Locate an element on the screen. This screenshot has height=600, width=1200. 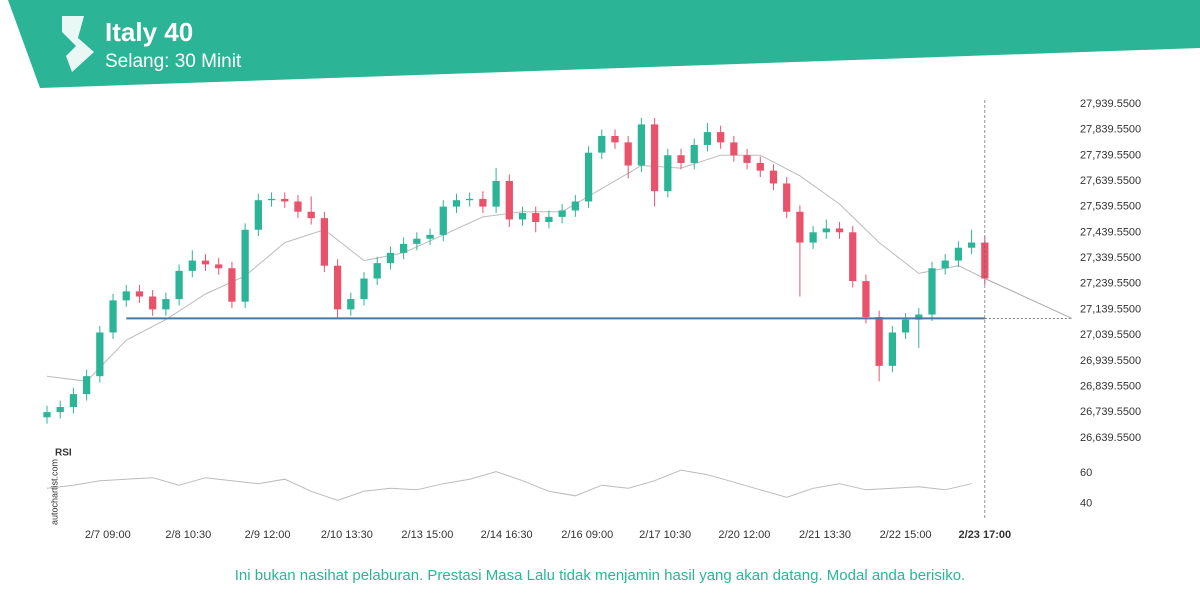
forecast-line is located at coordinates (1028, 298).